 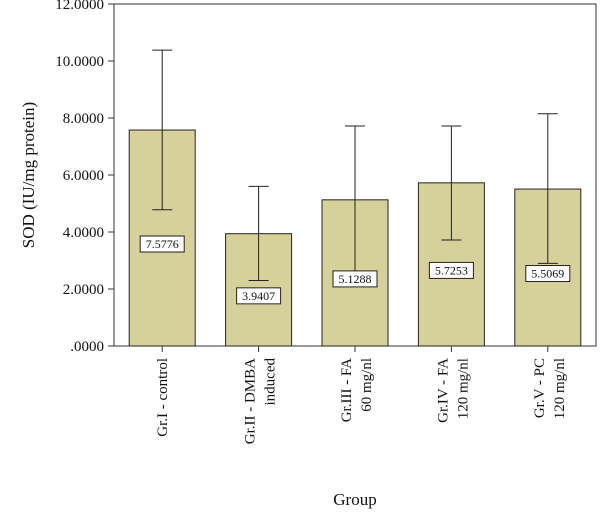 I want to click on x-category-label: Gr.III - FA 60 mg/nl, so click(x=357, y=390).